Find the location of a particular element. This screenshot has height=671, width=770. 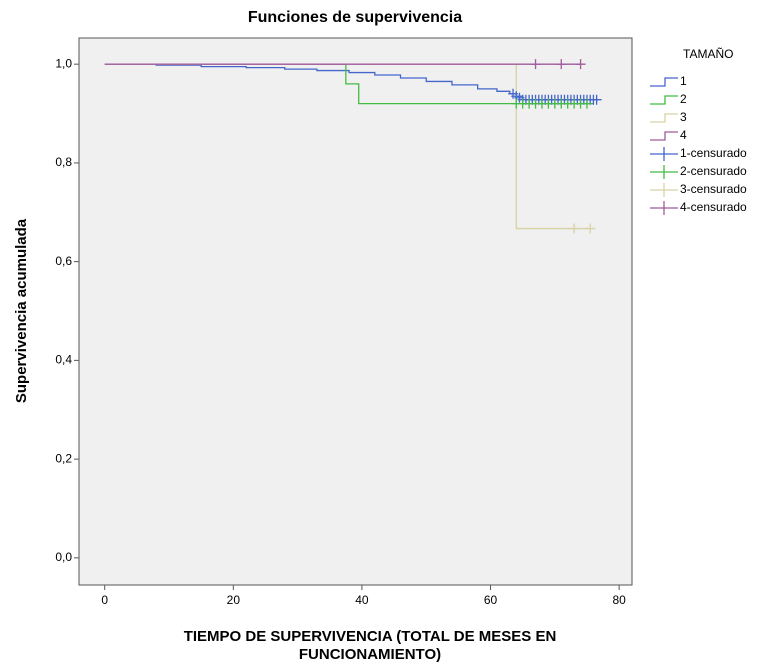

x-tick-label: 40 is located at coordinates (362, 600).